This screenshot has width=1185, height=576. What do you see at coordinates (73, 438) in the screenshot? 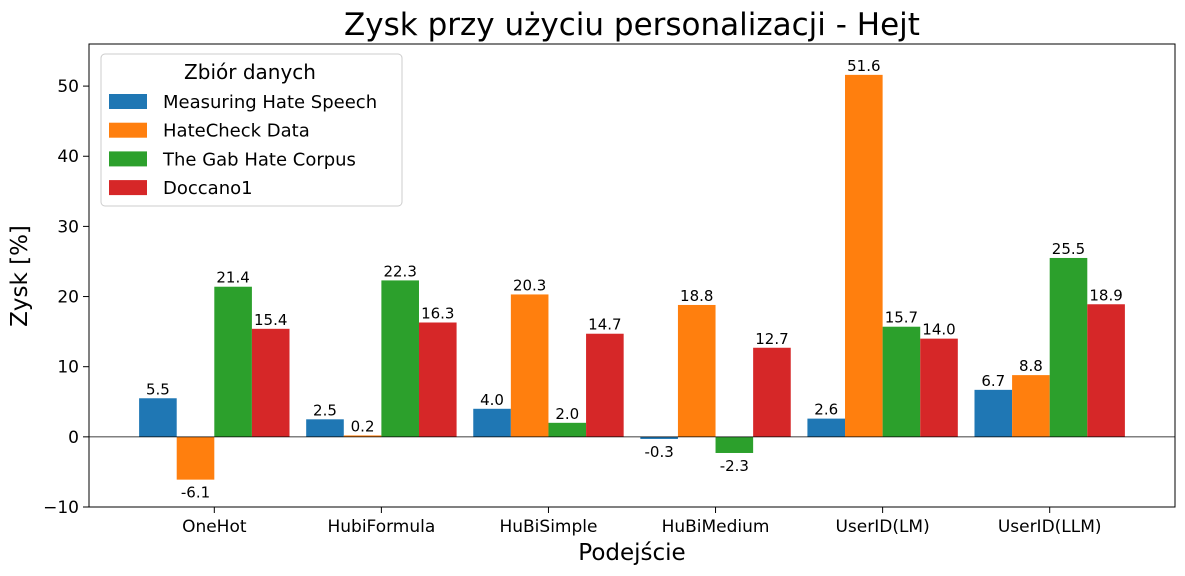
I see `y-tick-label: 0` at bounding box center [73, 438].